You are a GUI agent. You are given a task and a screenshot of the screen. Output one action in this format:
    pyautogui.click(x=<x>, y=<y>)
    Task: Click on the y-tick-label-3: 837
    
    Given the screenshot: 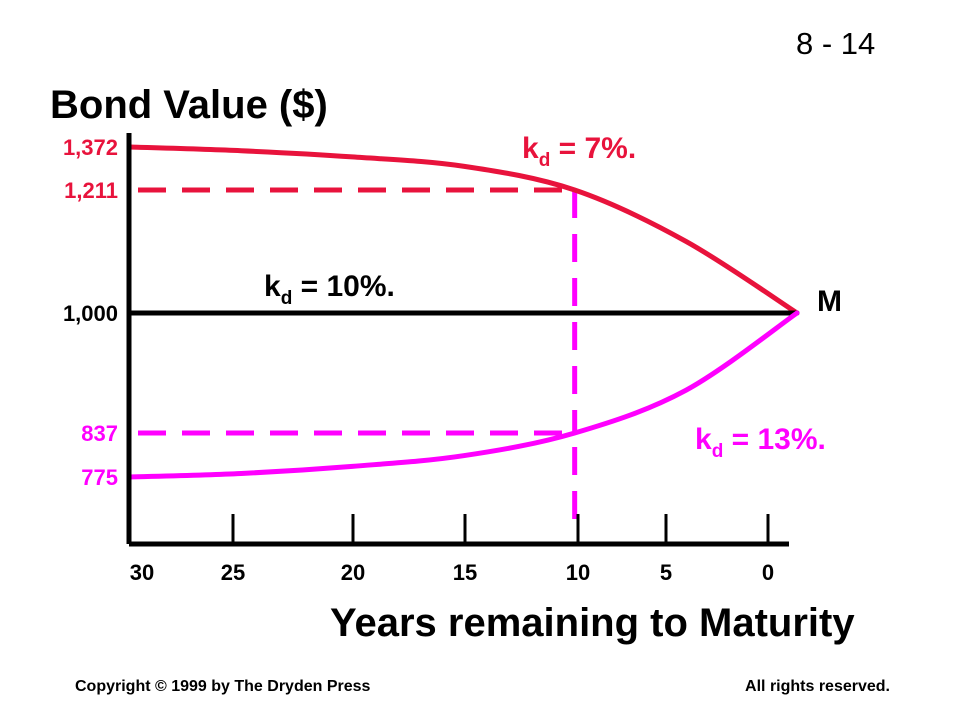 What is the action you would take?
    pyautogui.click(x=99, y=433)
    